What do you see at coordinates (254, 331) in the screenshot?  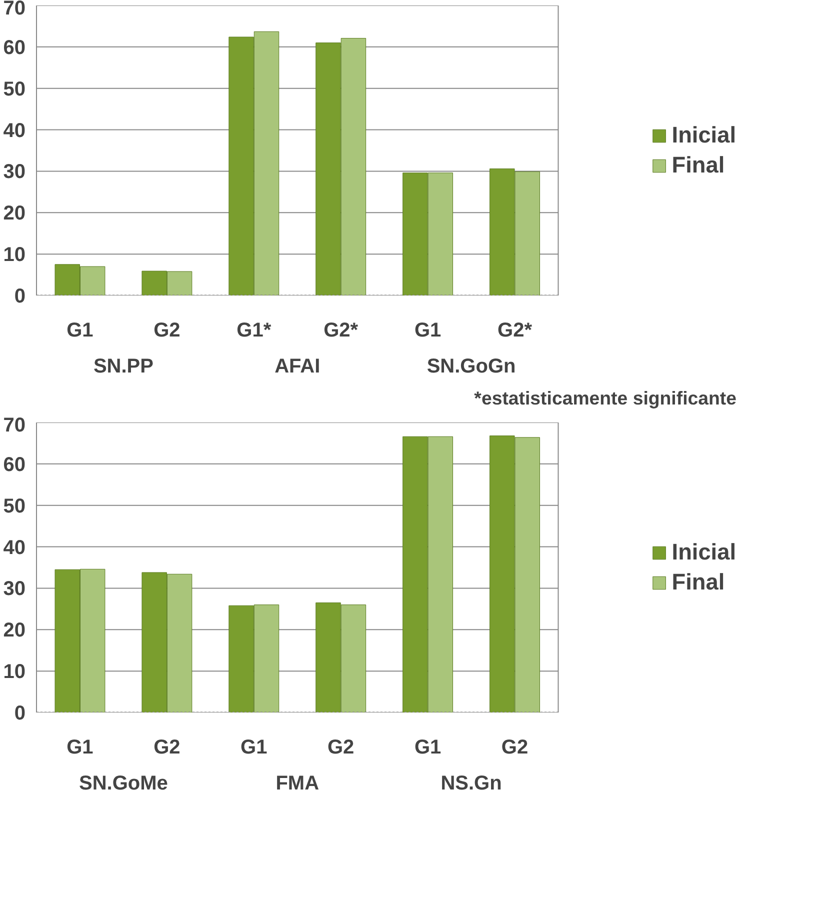 I see `x-tick-label: G1*` at bounding box center [254, 331].